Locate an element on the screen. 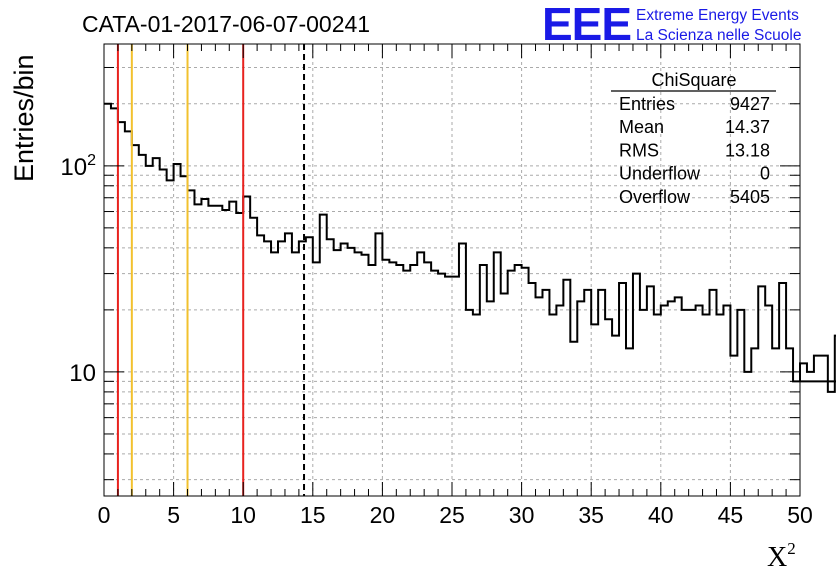 The height and width of the screenshot is (572, 836). eee-logo-line1: Extreme Energy Events is located at coordinates (717, 15).